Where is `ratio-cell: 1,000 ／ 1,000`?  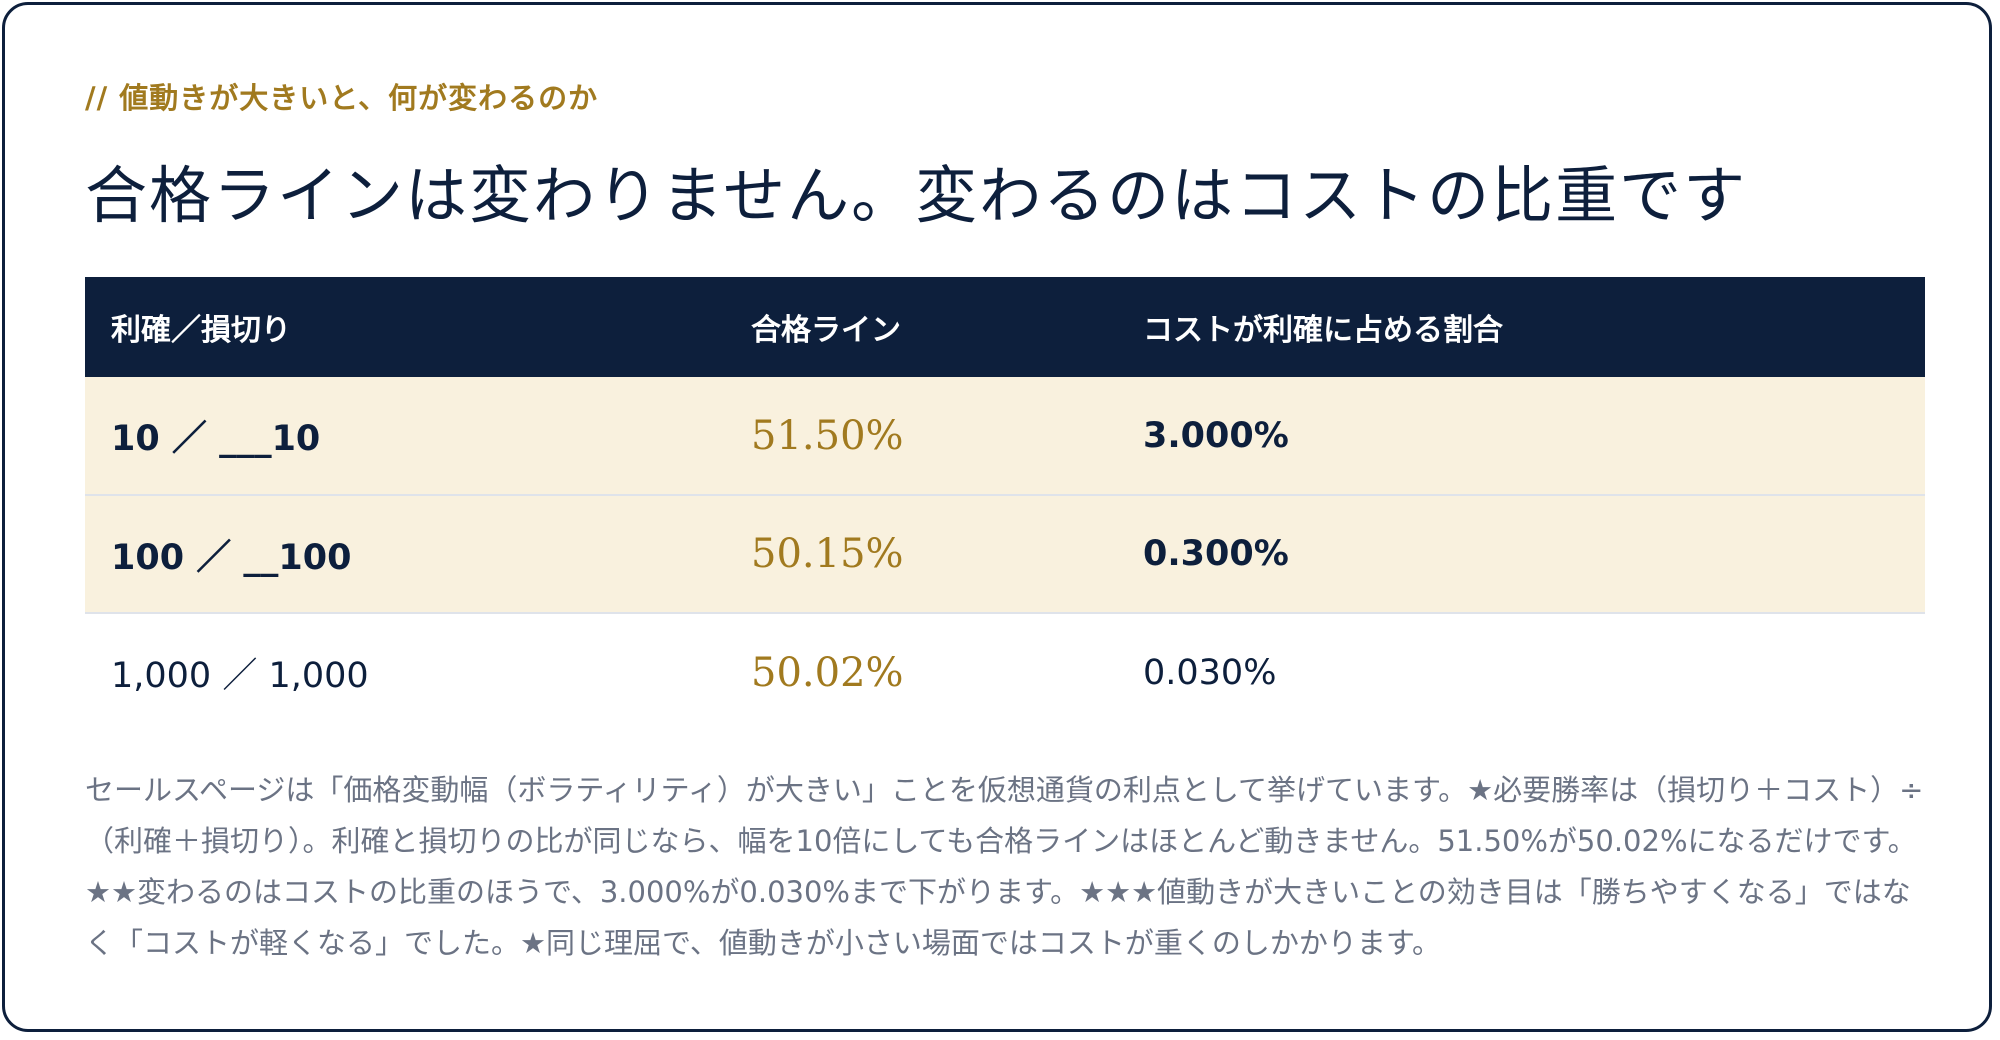
ratio-cell: 1,000 ／ 1,000 is located at coordinates (240, 676).